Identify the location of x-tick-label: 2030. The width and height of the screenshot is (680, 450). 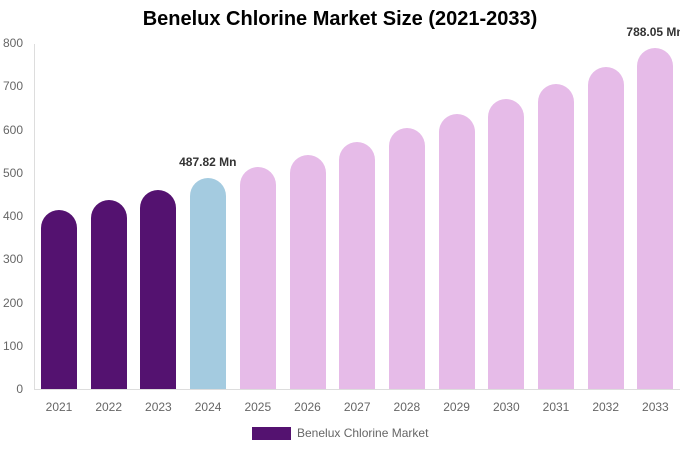
(506, 407).